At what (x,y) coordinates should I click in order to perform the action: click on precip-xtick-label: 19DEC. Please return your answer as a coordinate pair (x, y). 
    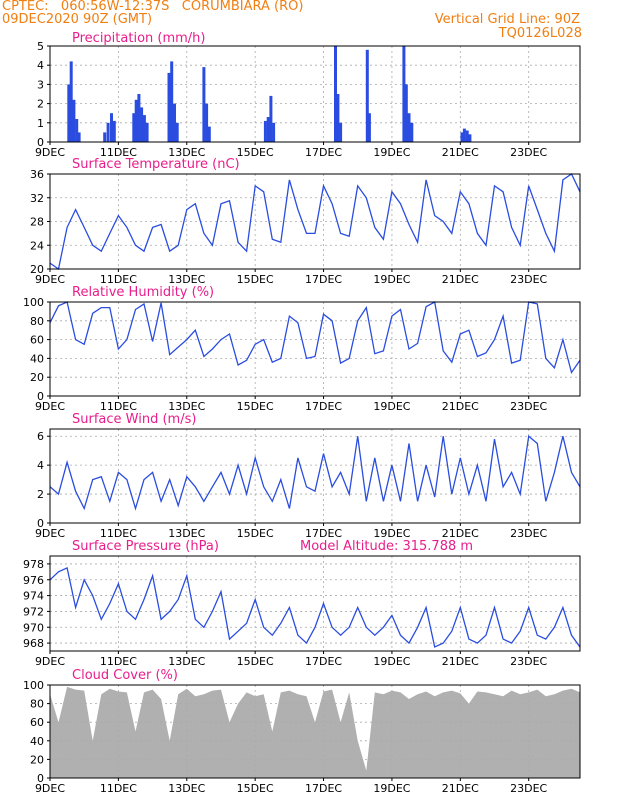
    Looking at the image, I should click on (391, 152).